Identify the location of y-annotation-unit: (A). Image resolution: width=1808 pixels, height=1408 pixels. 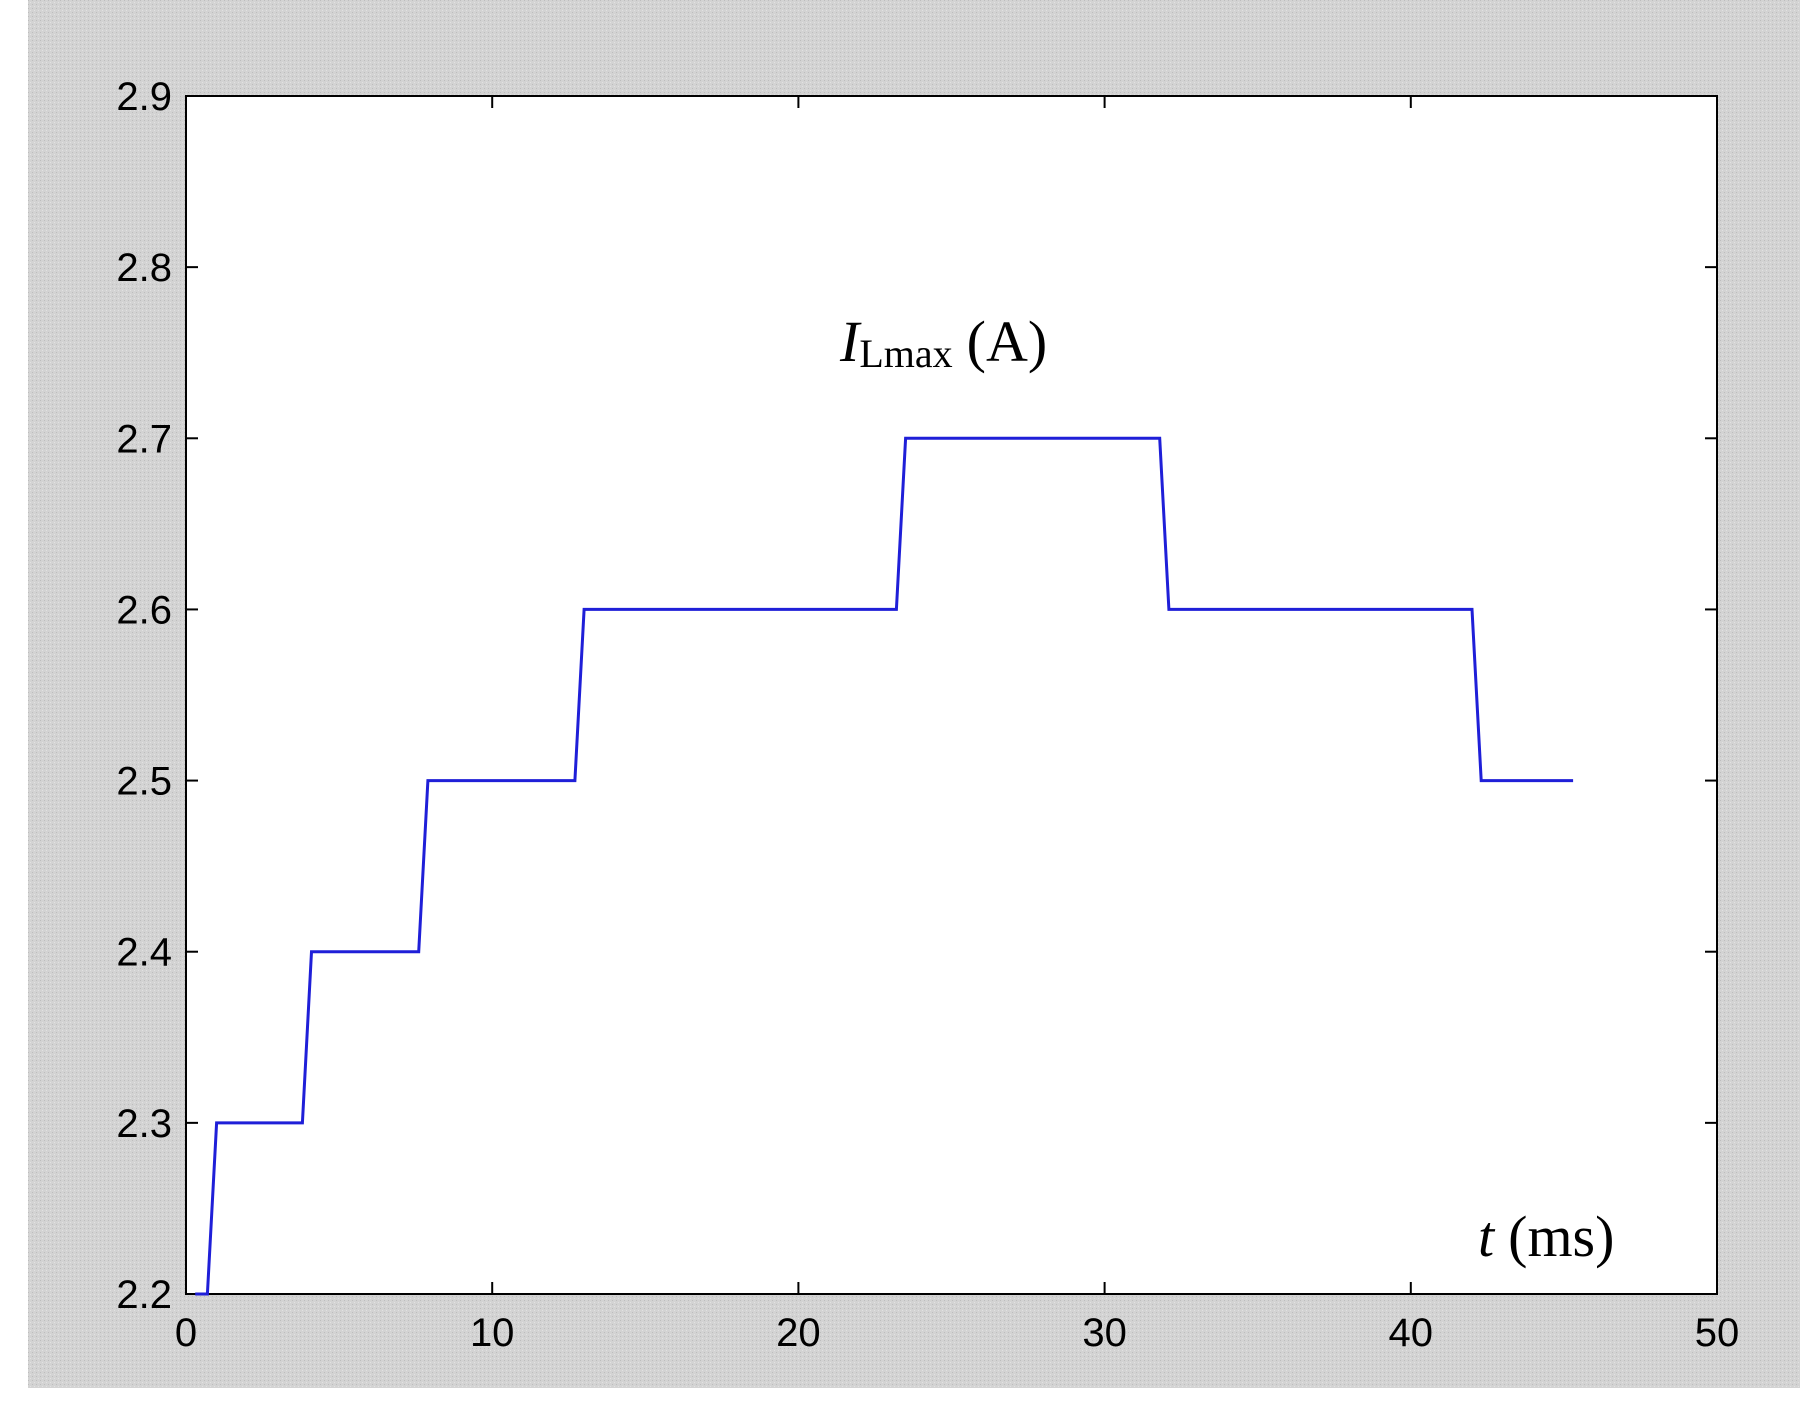
(1007, 341).